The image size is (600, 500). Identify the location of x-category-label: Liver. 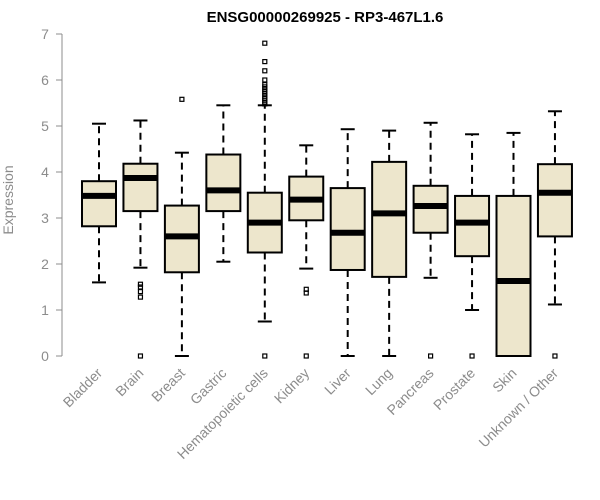
(337, 381).